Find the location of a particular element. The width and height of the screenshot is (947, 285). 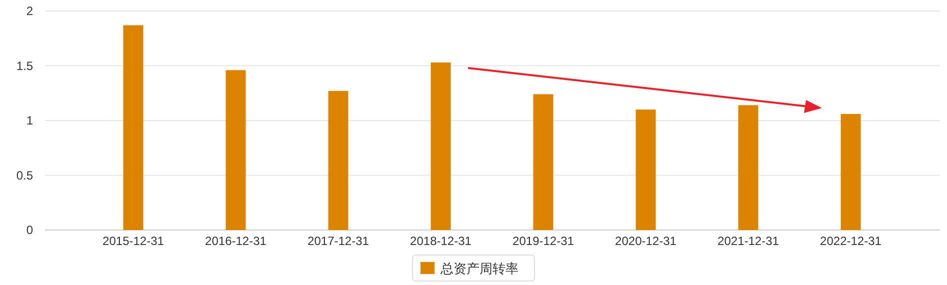

x-tick-label: 2021-12-31 is located at coordinates (749, 241).